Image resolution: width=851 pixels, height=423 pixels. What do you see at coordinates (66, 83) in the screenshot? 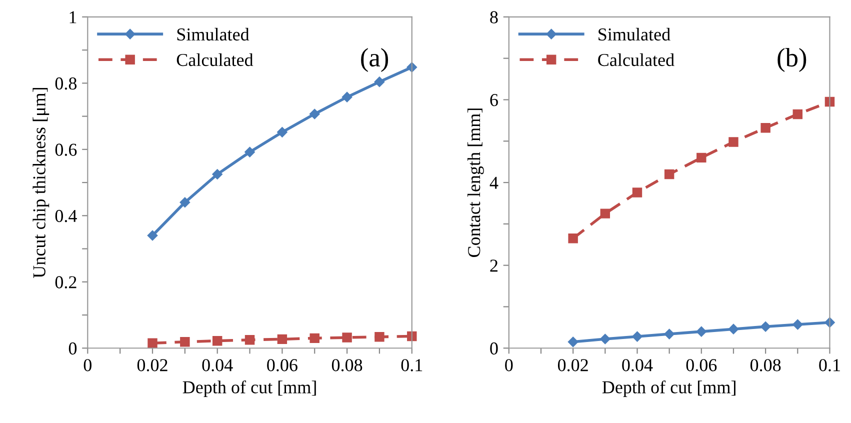
I see `y-tick-label: 0.8` at bounding box center [66, 83].